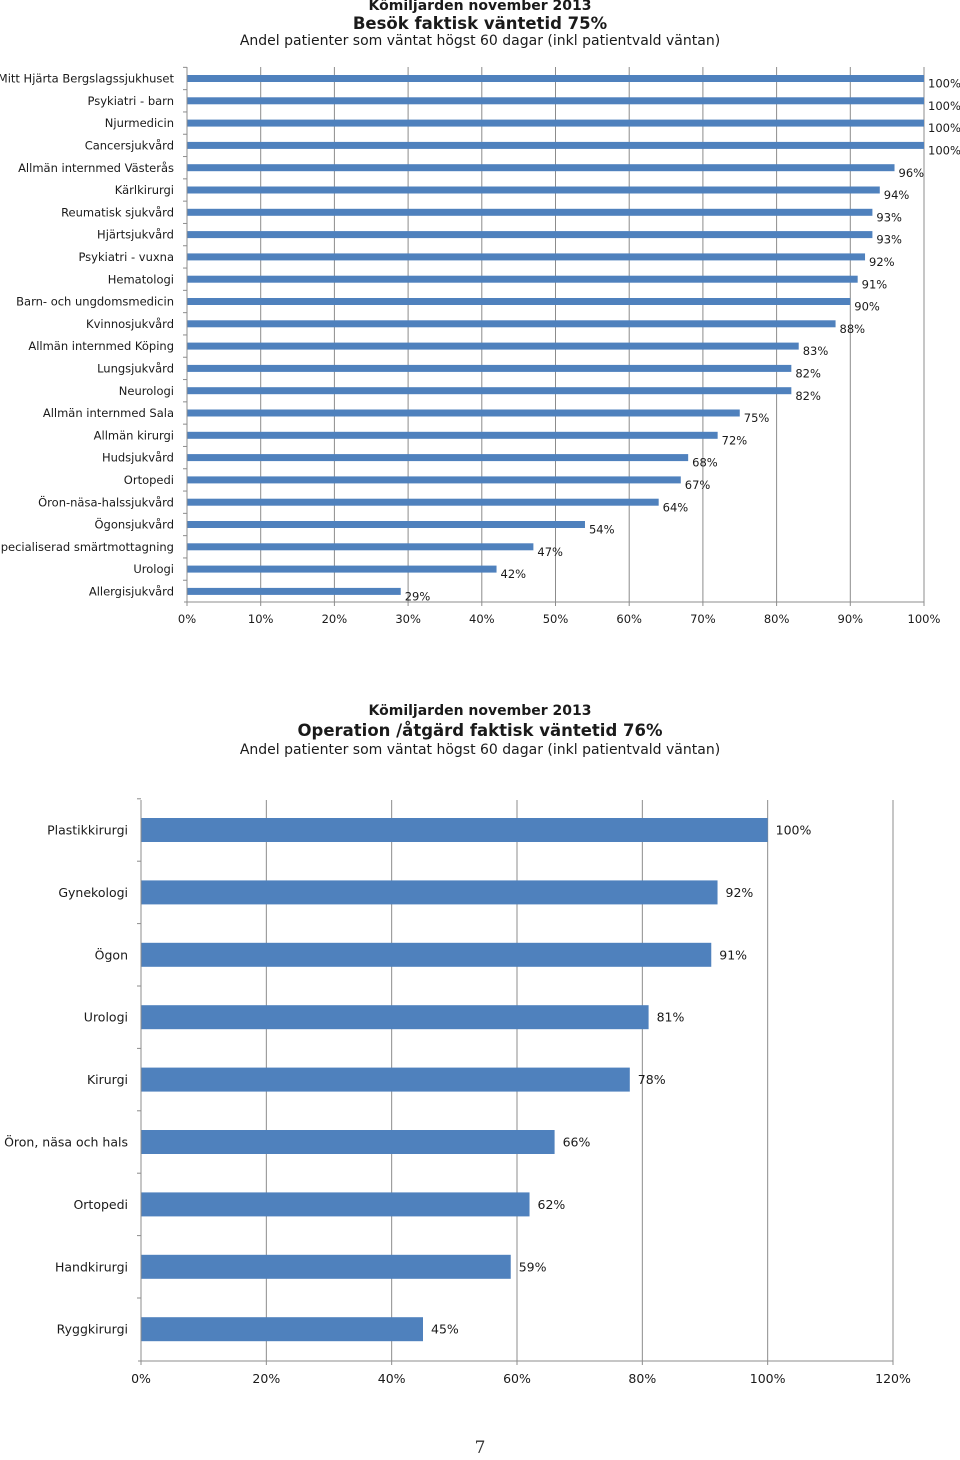 The height and width of the screenshot is (1460, 960). What do you see at coordinates (757, 418) in the screenshot?
I see `chart1-value-label: 75%` at bounding box center [757, 418].